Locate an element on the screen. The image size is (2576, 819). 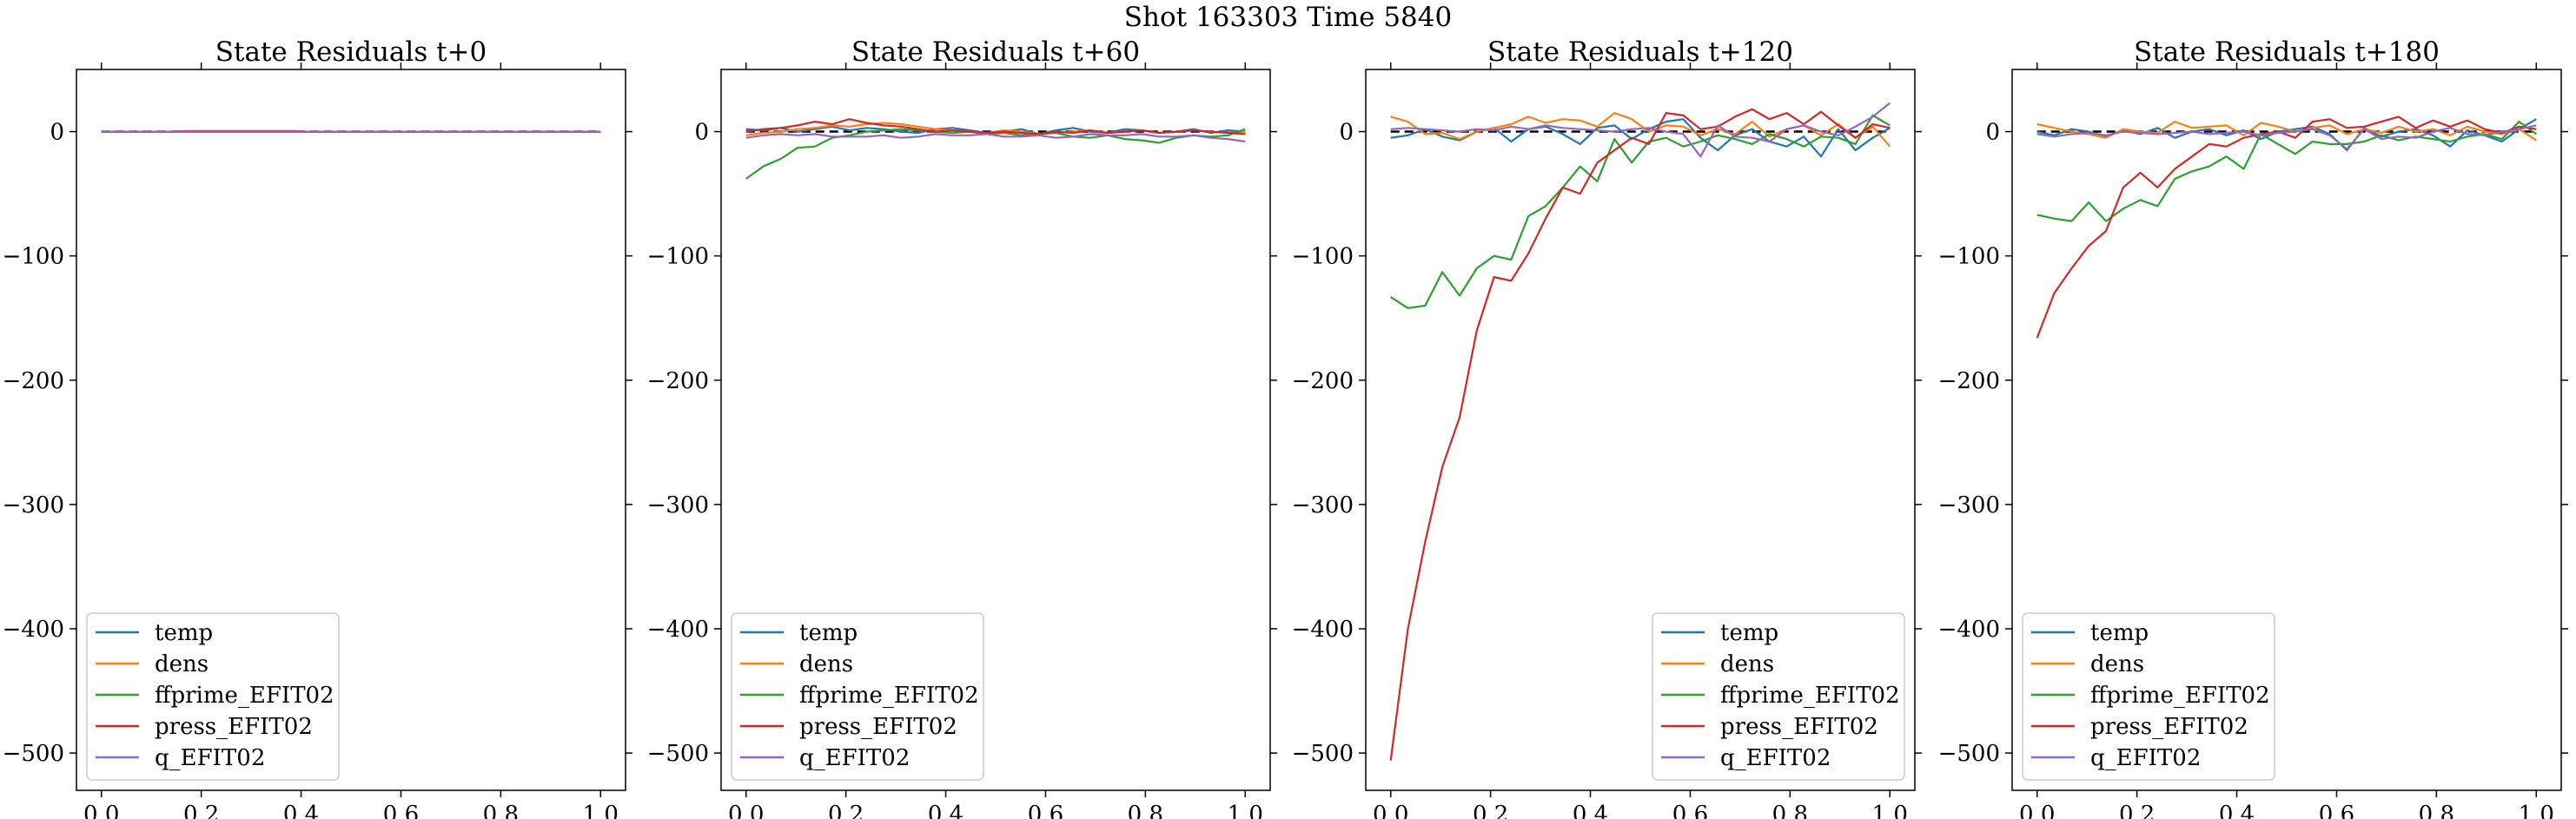
subplot-title: State Residuals t+180 is located at coordinates (2287, 52).